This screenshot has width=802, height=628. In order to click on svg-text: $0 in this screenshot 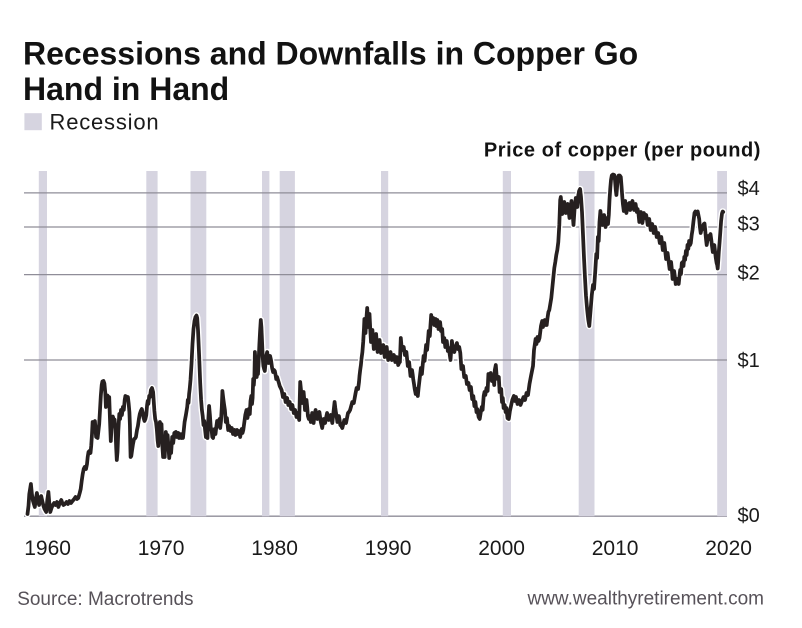, I will do `click(749, 516)`.